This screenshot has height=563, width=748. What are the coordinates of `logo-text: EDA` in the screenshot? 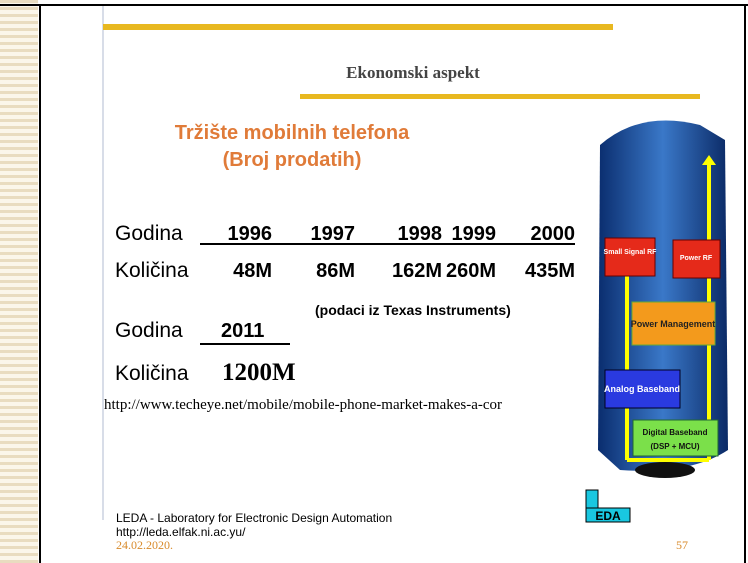 It's located at (608, 516).